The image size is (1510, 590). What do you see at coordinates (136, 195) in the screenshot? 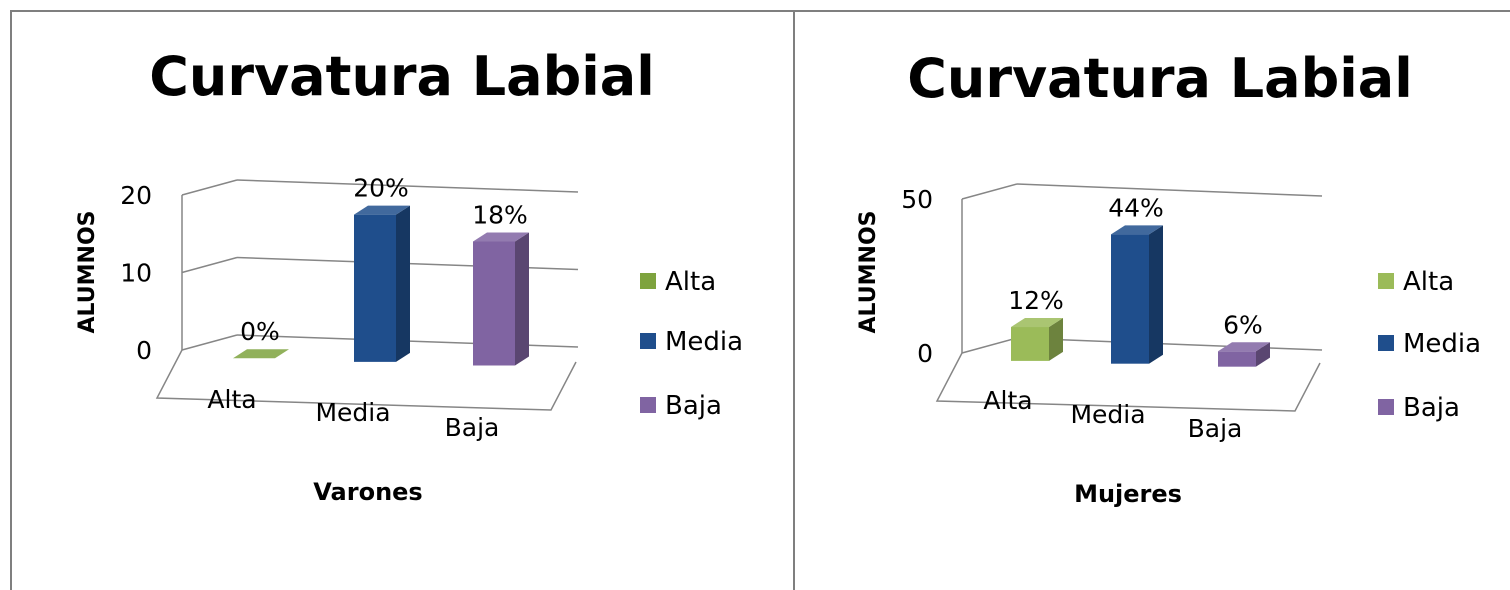
I see `y-tick-label: 20` at bounding box center [136, 195].